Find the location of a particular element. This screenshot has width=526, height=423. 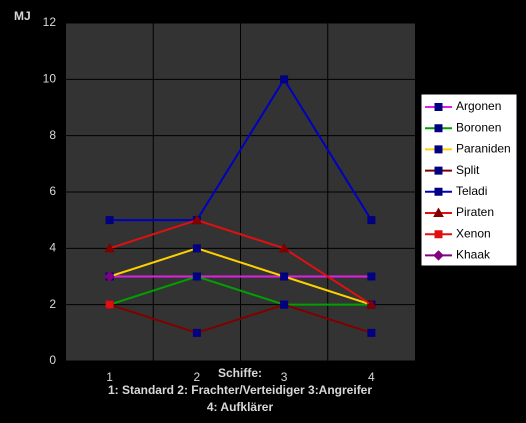

x-tick-label: 3 is located at coordinates (284, 377).